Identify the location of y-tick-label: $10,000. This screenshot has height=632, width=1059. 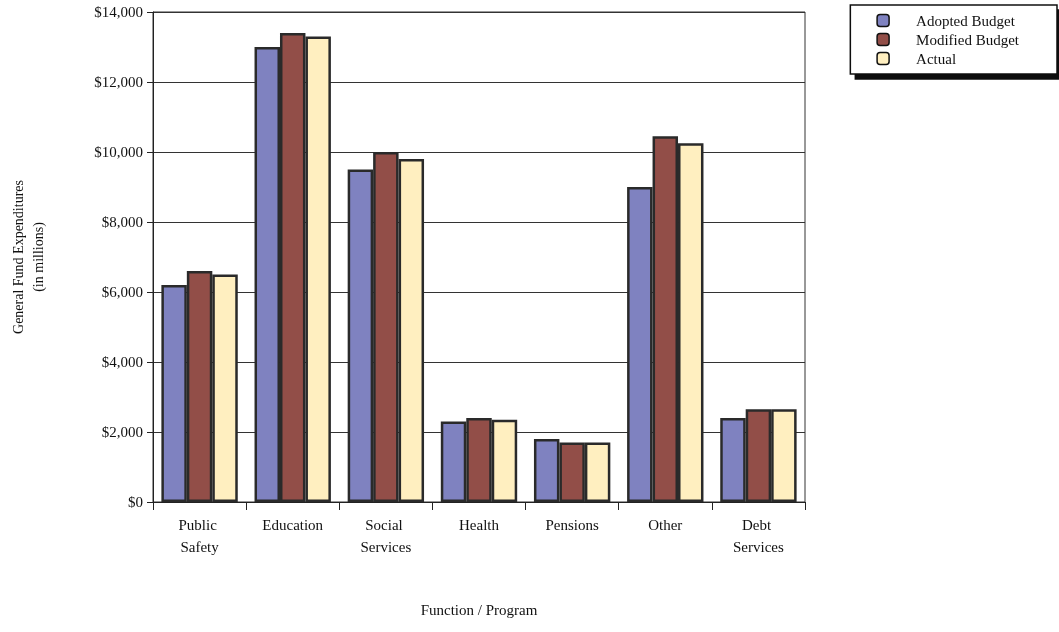
(118, 152).